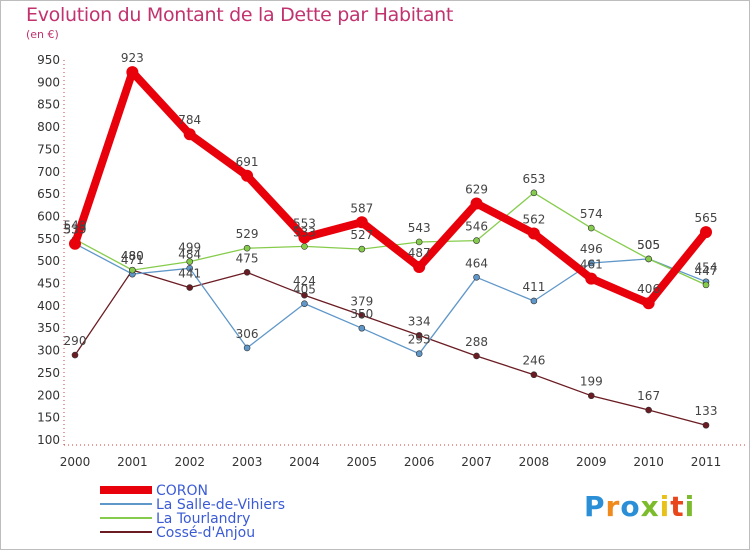 The height and width of the screenshot is (550, 750). I want to click on data-label: 653, so click(533, 179).